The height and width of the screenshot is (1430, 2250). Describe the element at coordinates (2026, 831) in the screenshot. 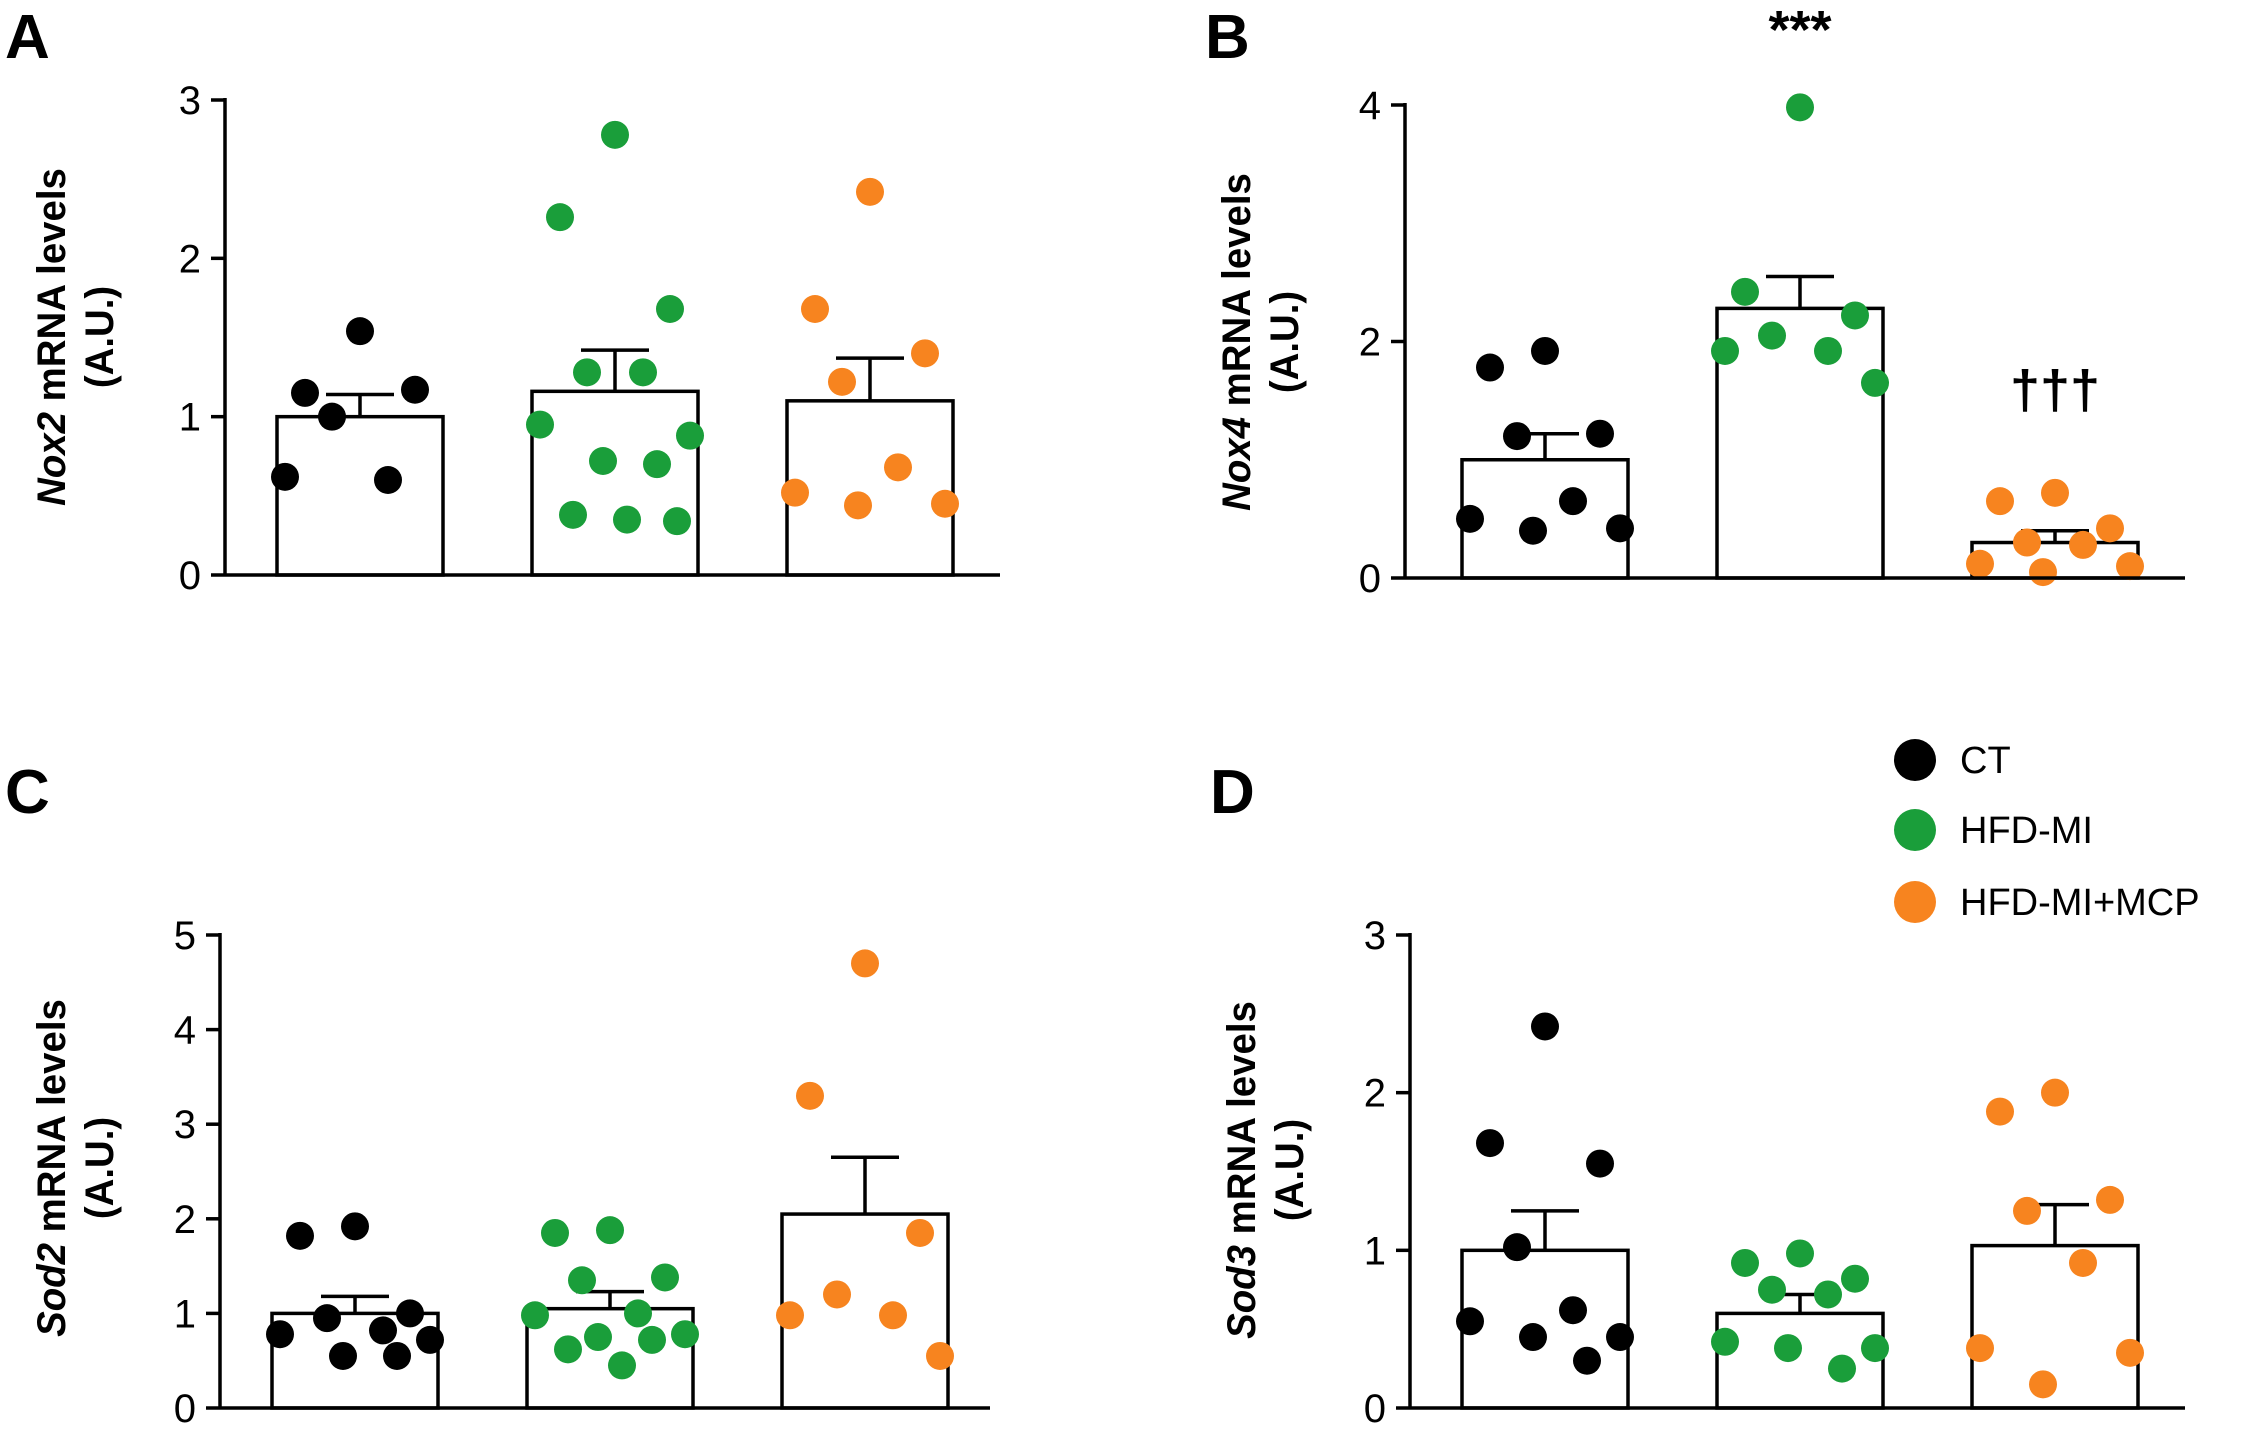

I see `legend-label-hfd-mi: HFD-MI` at that location.